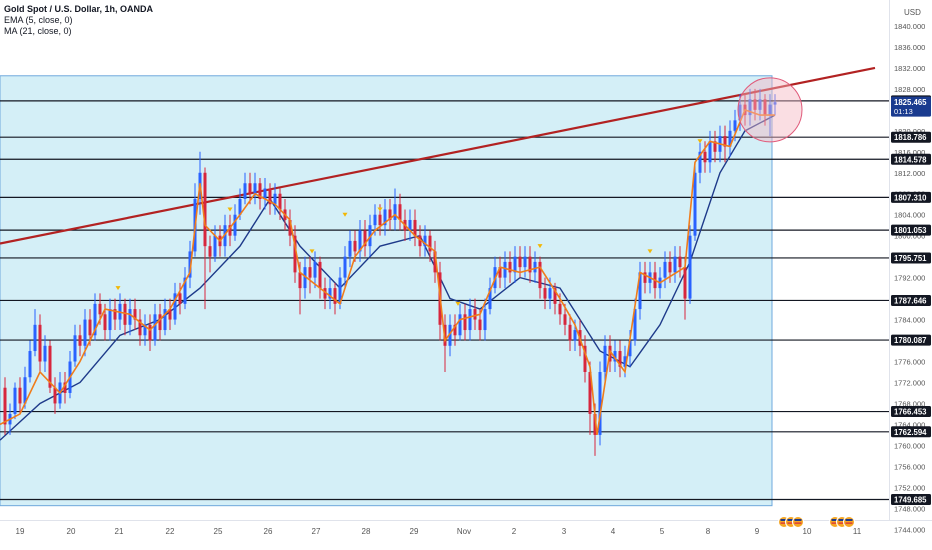 The width and height of the screenshot is (932, 550). Describe the element at coordinates (909, 466) in the screenshot. I see `y-tick-label-21: 1756.000` at that location.